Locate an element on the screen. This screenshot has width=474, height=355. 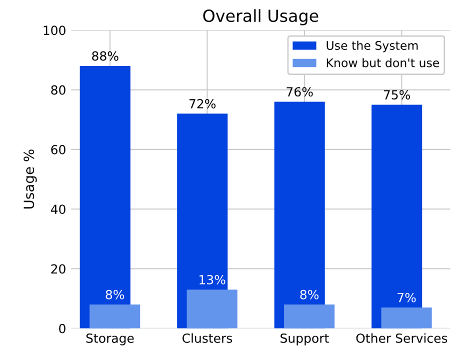
x-tick-label: Clusters is located at coordinates (207, 338).